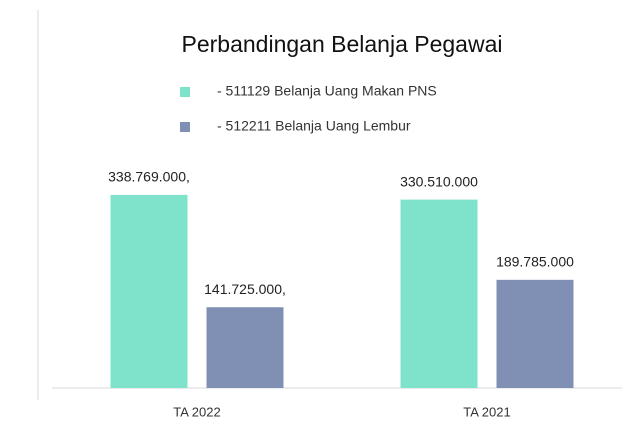  I want to click on data-label: 189.785.000, so click(535, 262).